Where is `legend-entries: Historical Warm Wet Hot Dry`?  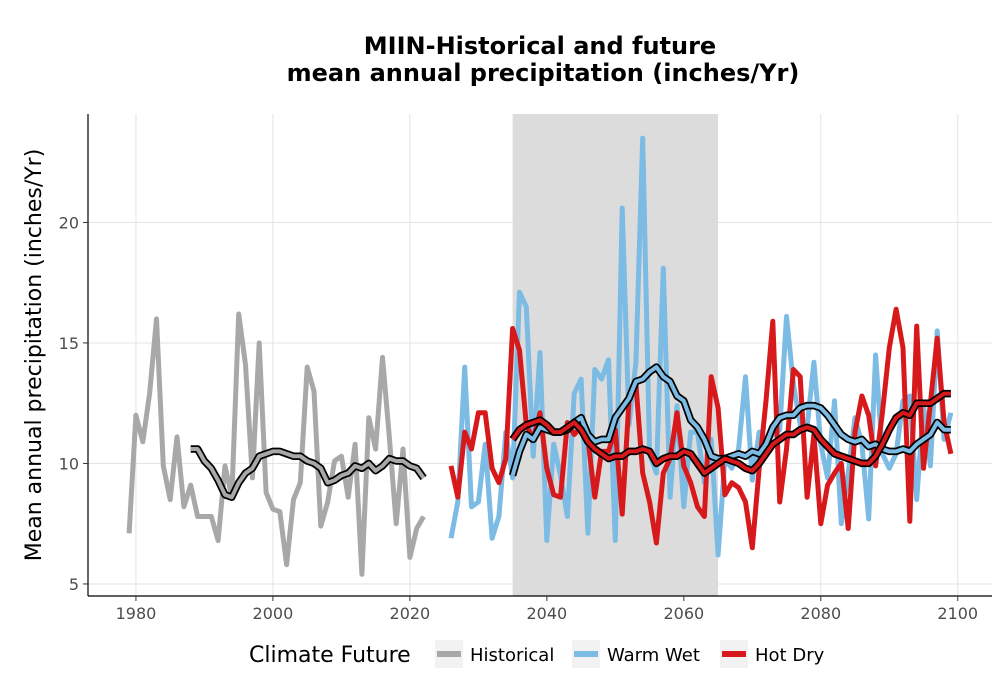
legend-entries: Historical Warm Wet Hot Dry is located at coordinates (630, 654).